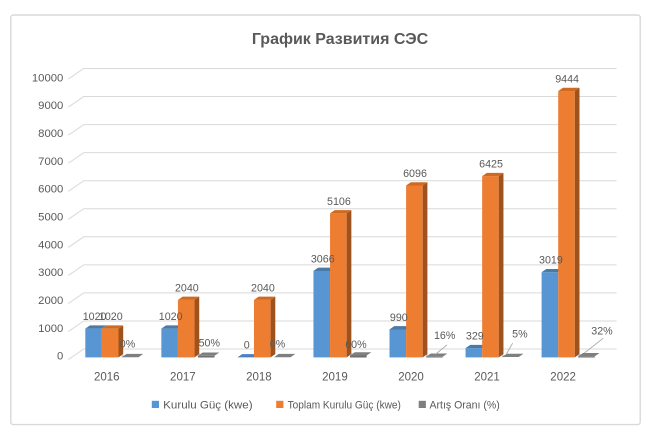  What do you see at coordinates (563, 377) in the screenshot?
I see `svg-text: 2022` at bounding box center [563, 377].